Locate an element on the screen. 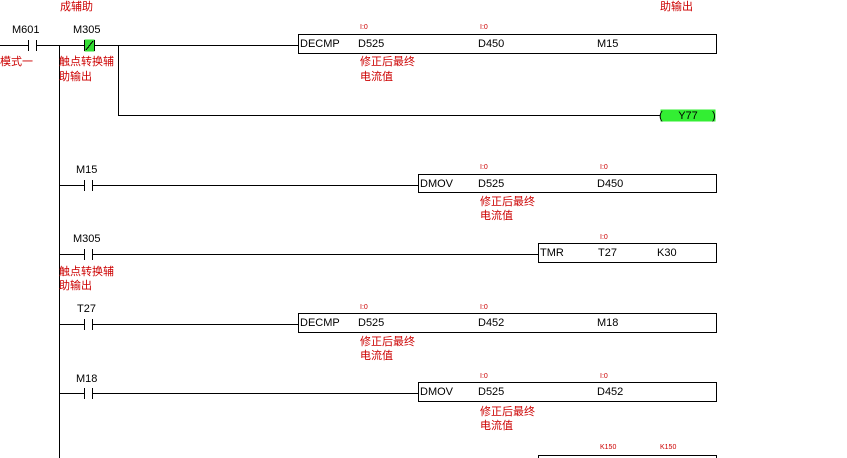 This screenshot has height=458, width=847. operand: K30 is located at coordinates (667, 253).